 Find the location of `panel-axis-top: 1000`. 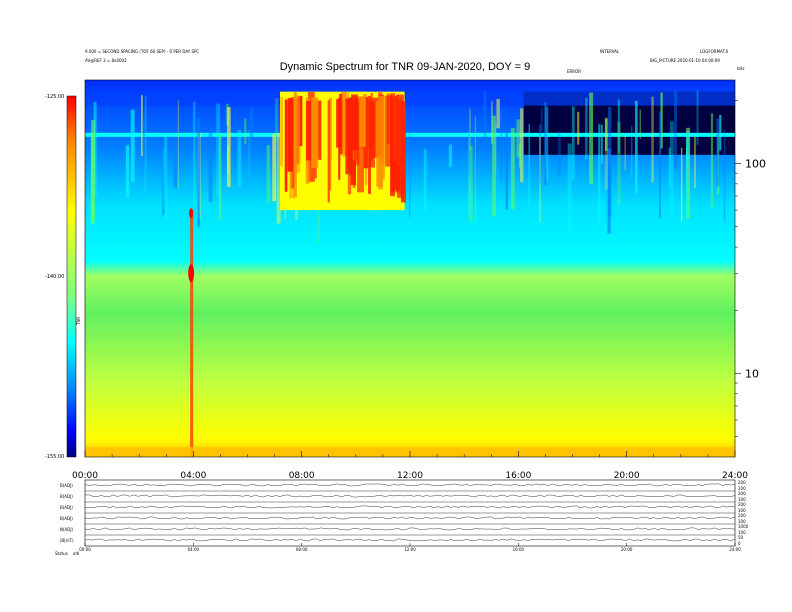

panel-axis-top: 1000 is located at coordinates (743, 526).